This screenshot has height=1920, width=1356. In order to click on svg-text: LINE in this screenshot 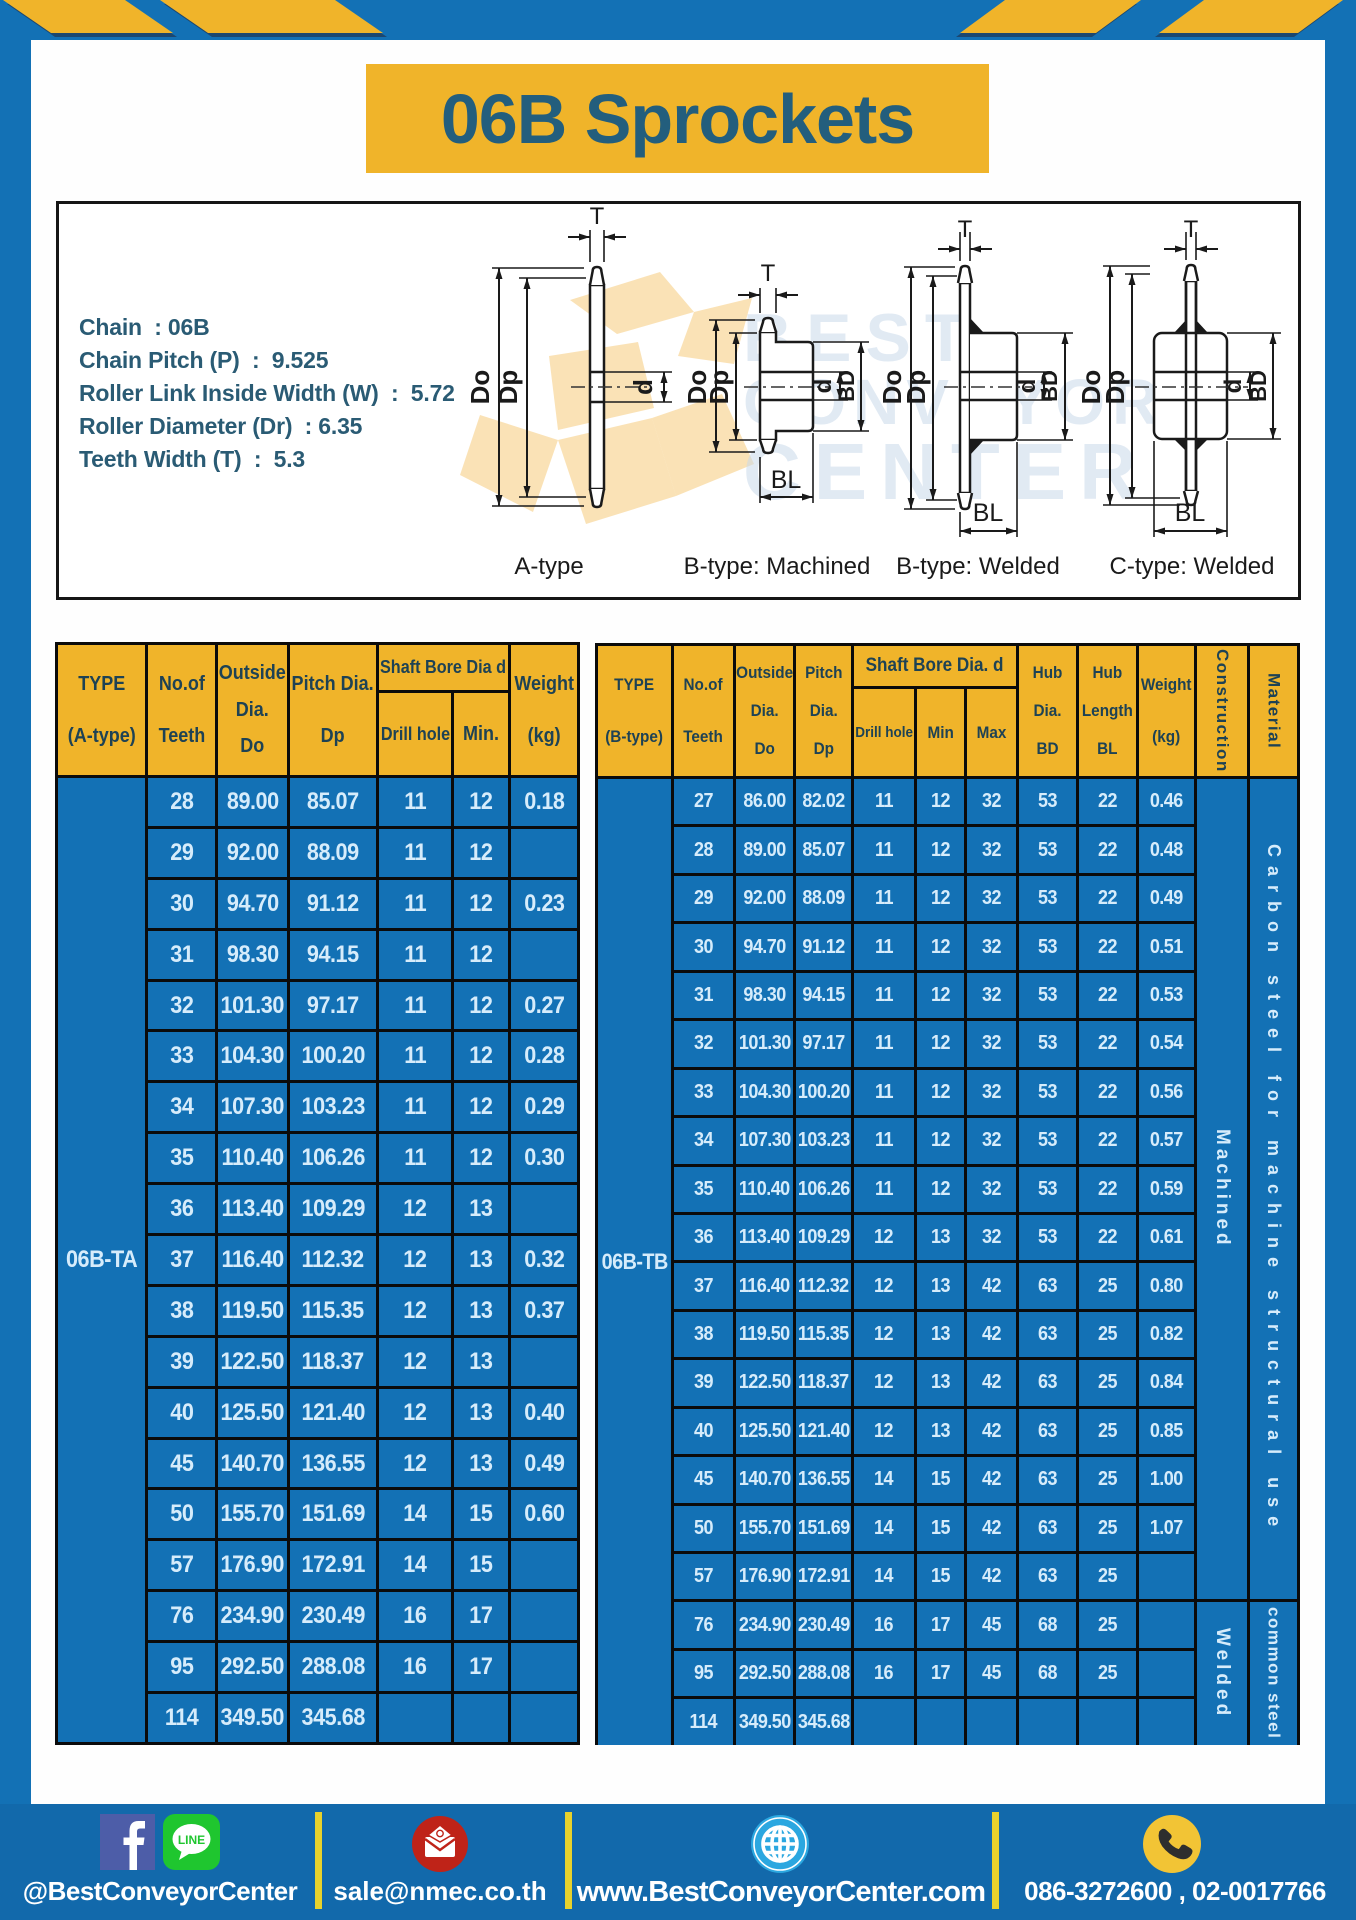, I will do `click(191, 1840)`.